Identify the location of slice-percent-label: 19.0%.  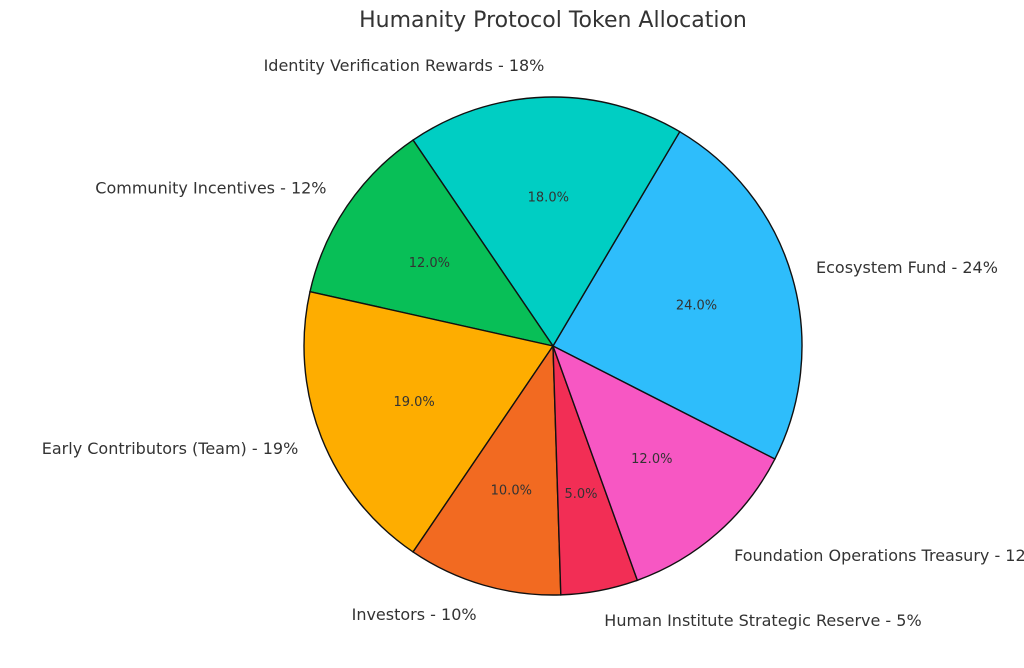
(413, 402).